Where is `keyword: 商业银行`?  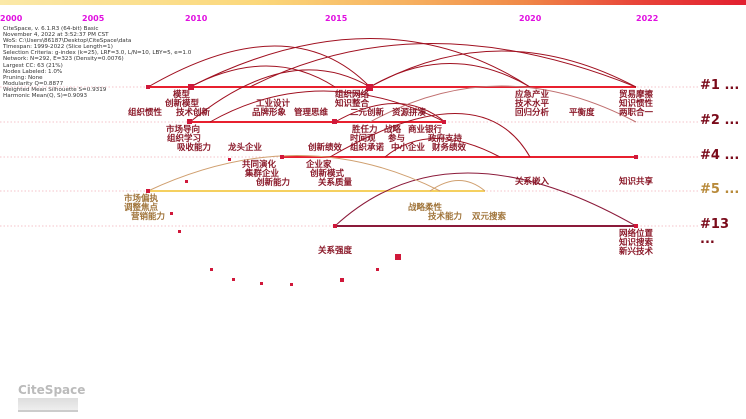 keyword: 商业银行 is located at coordinates (425, 130).